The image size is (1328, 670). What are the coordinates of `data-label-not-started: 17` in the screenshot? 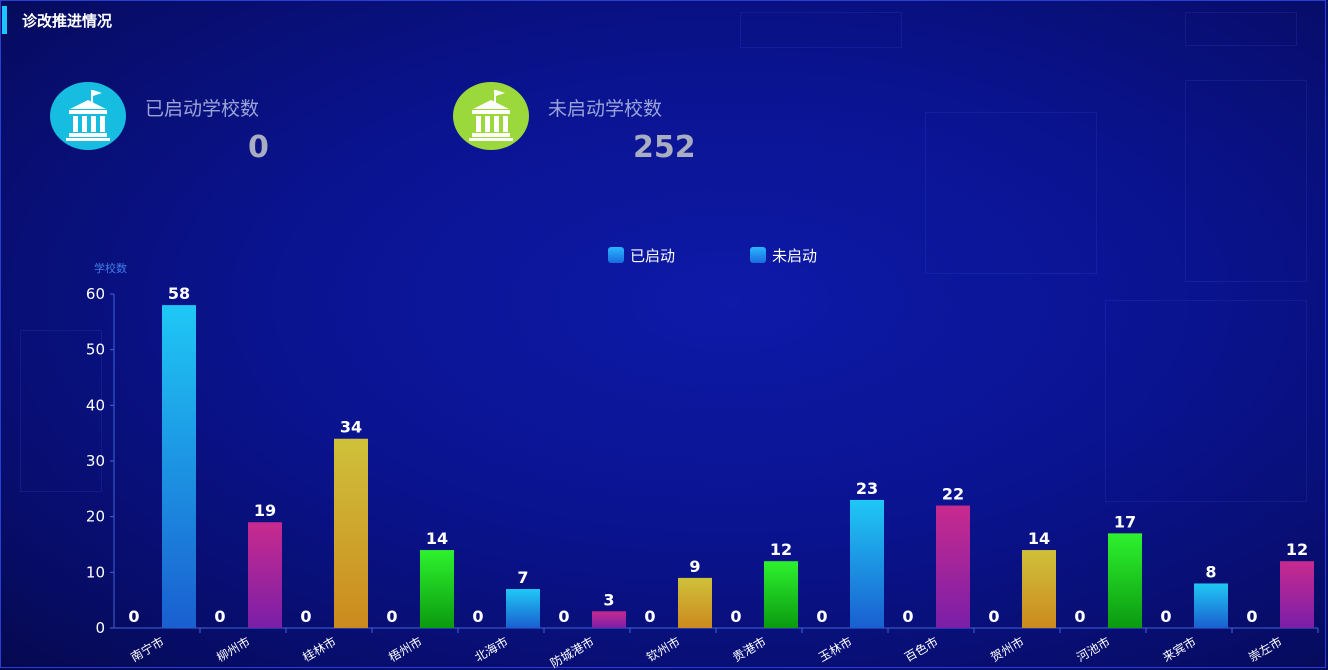 It's located at (1125, 521).